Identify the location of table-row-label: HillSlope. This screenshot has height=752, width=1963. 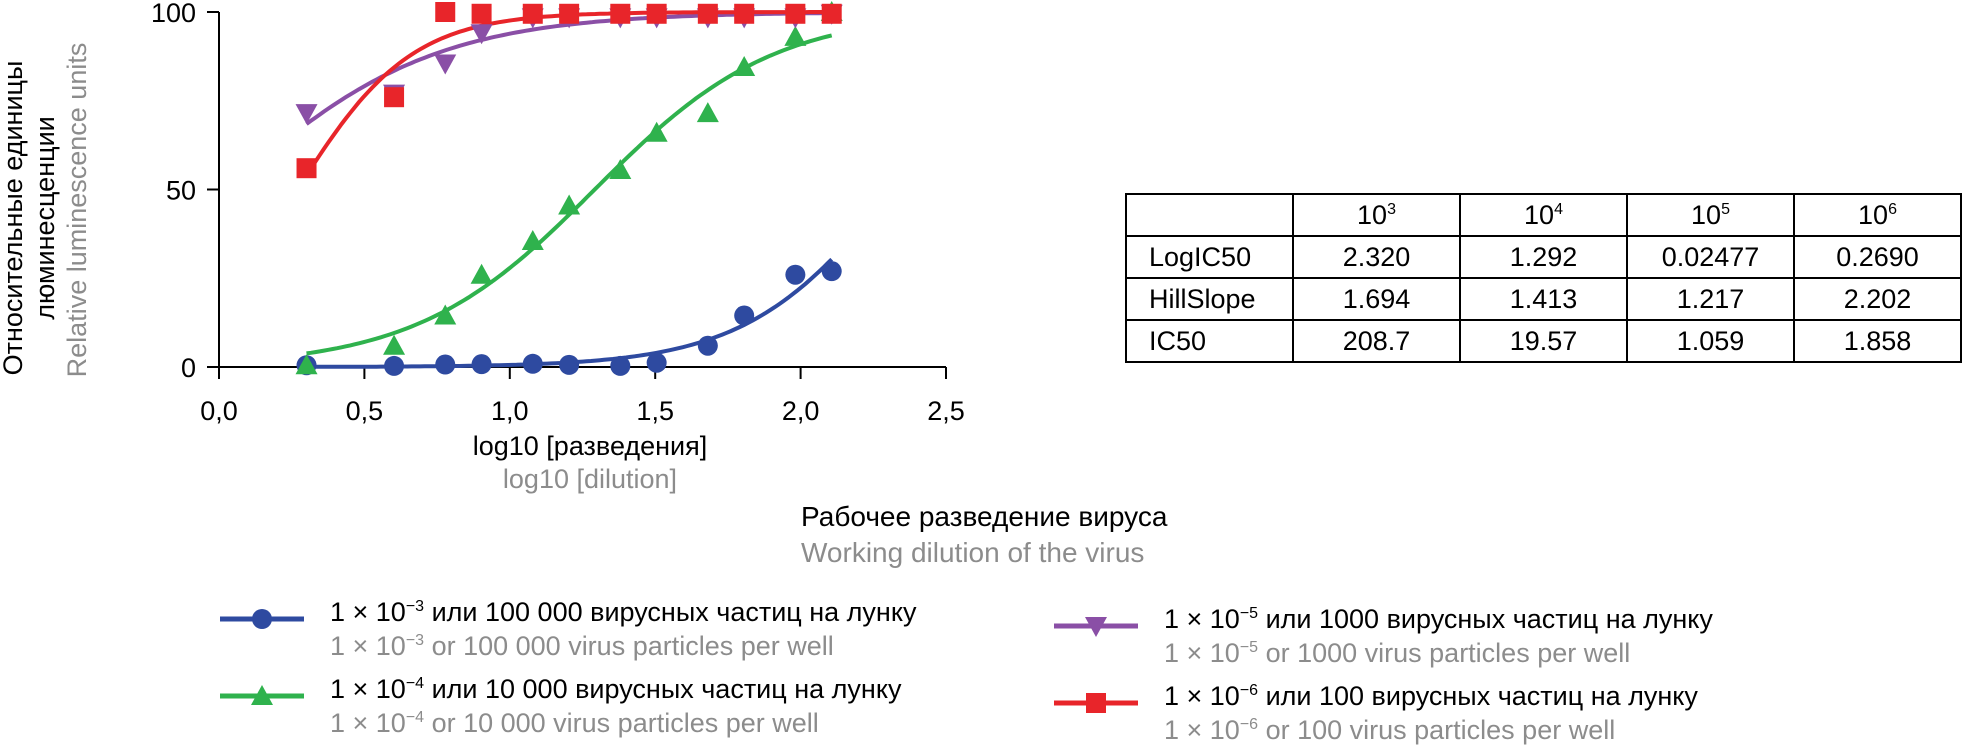
(1209, 299).